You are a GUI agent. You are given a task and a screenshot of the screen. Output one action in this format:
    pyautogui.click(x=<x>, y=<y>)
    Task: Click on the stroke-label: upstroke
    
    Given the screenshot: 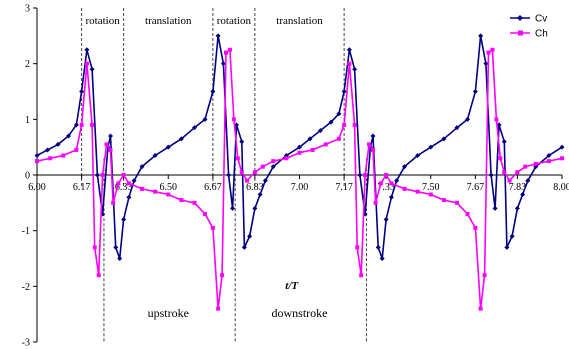 What is the action you would take?
    pyautogui.click(x=168, y=313)
    